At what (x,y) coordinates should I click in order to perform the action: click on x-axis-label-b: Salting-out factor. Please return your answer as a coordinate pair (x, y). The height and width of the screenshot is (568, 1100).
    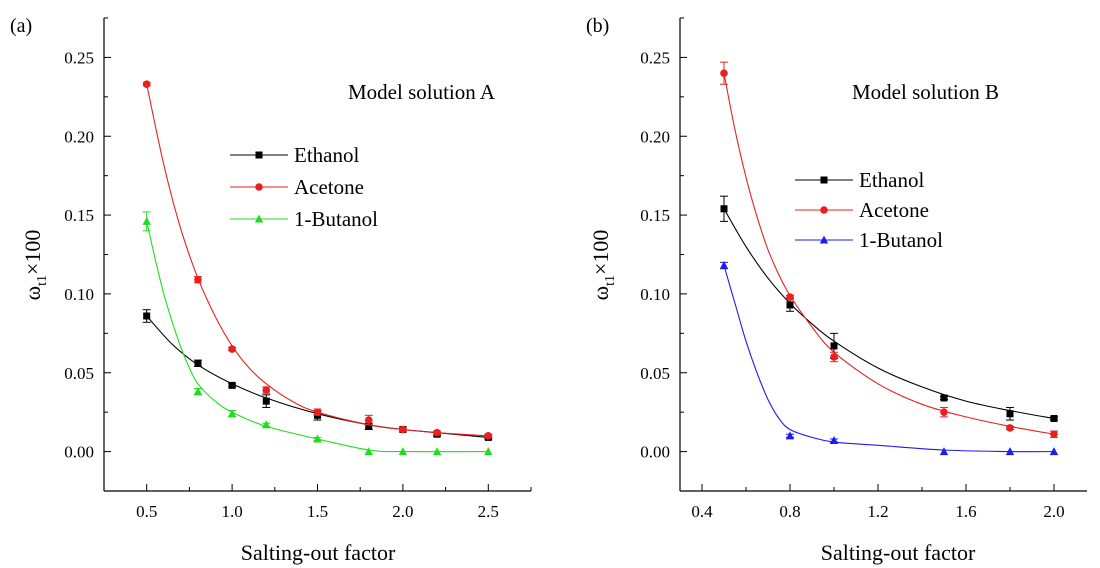
    Looking at the image, I should click on (898, 552).